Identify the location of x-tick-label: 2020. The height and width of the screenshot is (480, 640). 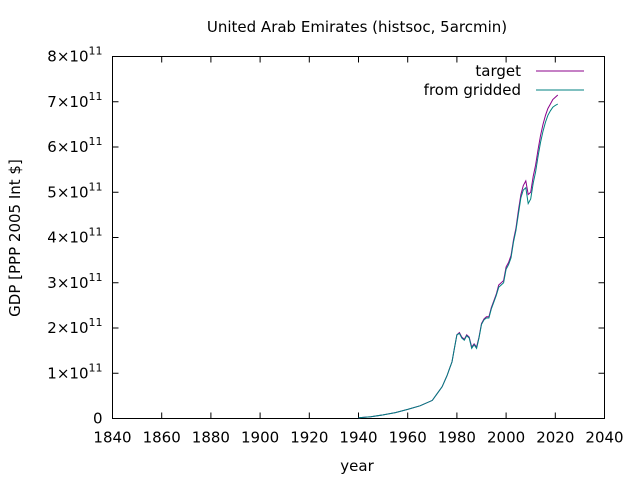
(555, 438).